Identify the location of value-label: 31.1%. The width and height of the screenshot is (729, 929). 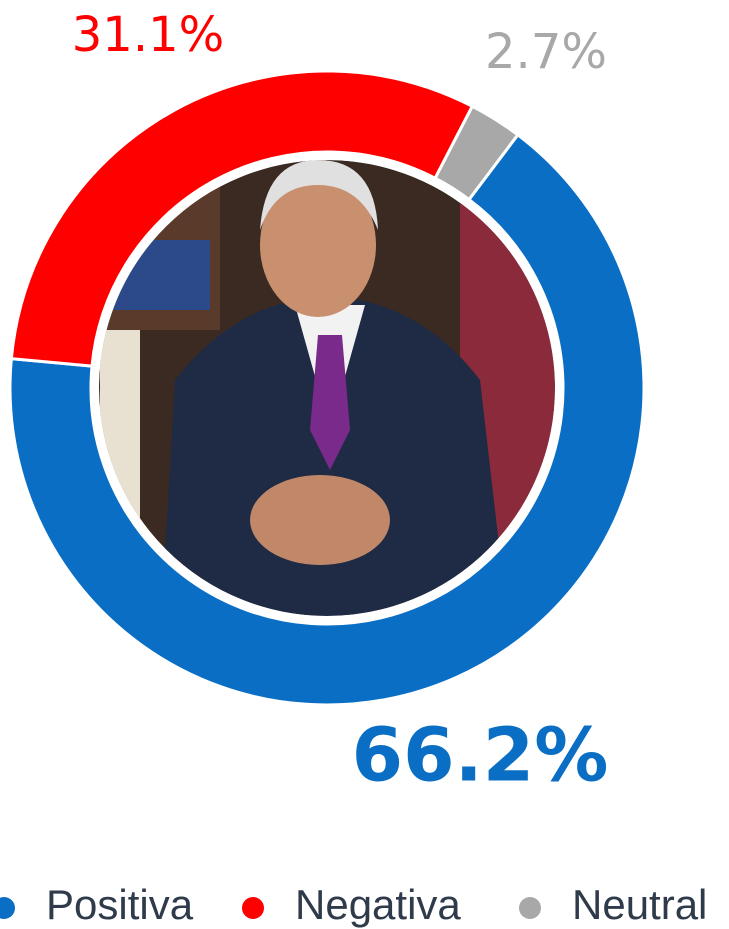
(148, 35).